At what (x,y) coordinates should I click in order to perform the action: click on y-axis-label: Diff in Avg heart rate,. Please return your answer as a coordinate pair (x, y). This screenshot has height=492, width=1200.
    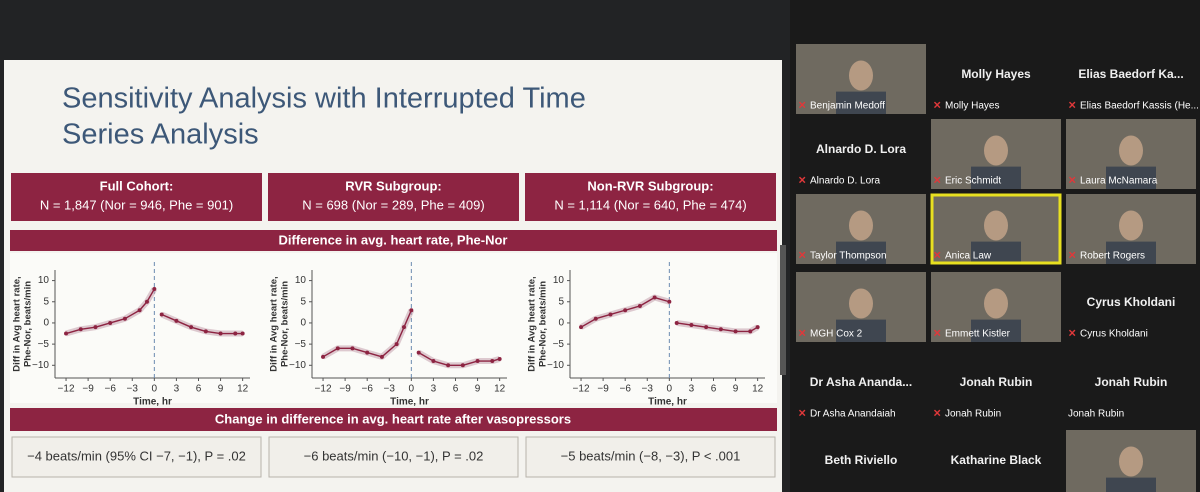
    Looking at the image, I should click on (532, 323).